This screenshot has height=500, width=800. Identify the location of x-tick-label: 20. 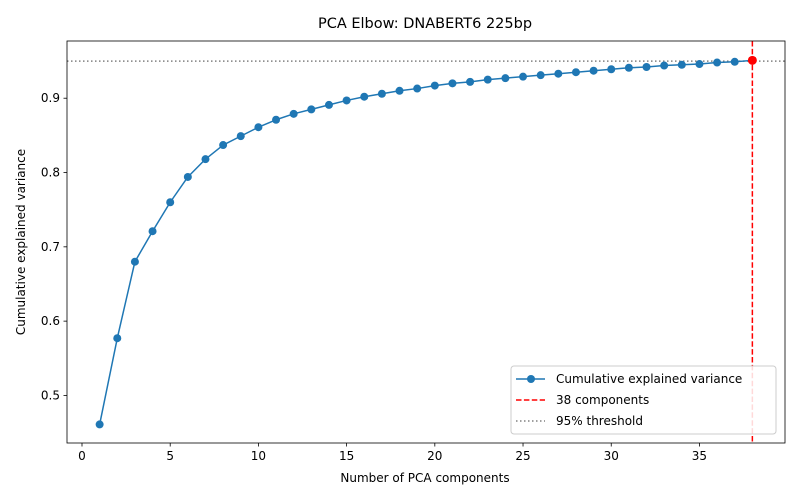
(434, 456).